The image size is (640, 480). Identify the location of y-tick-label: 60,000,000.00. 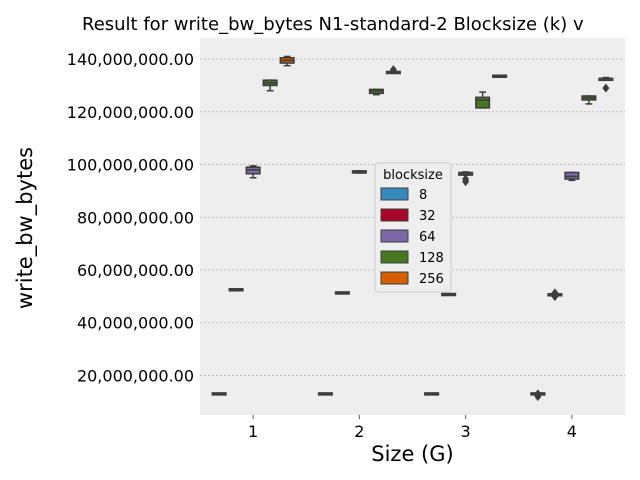
(135, 270).